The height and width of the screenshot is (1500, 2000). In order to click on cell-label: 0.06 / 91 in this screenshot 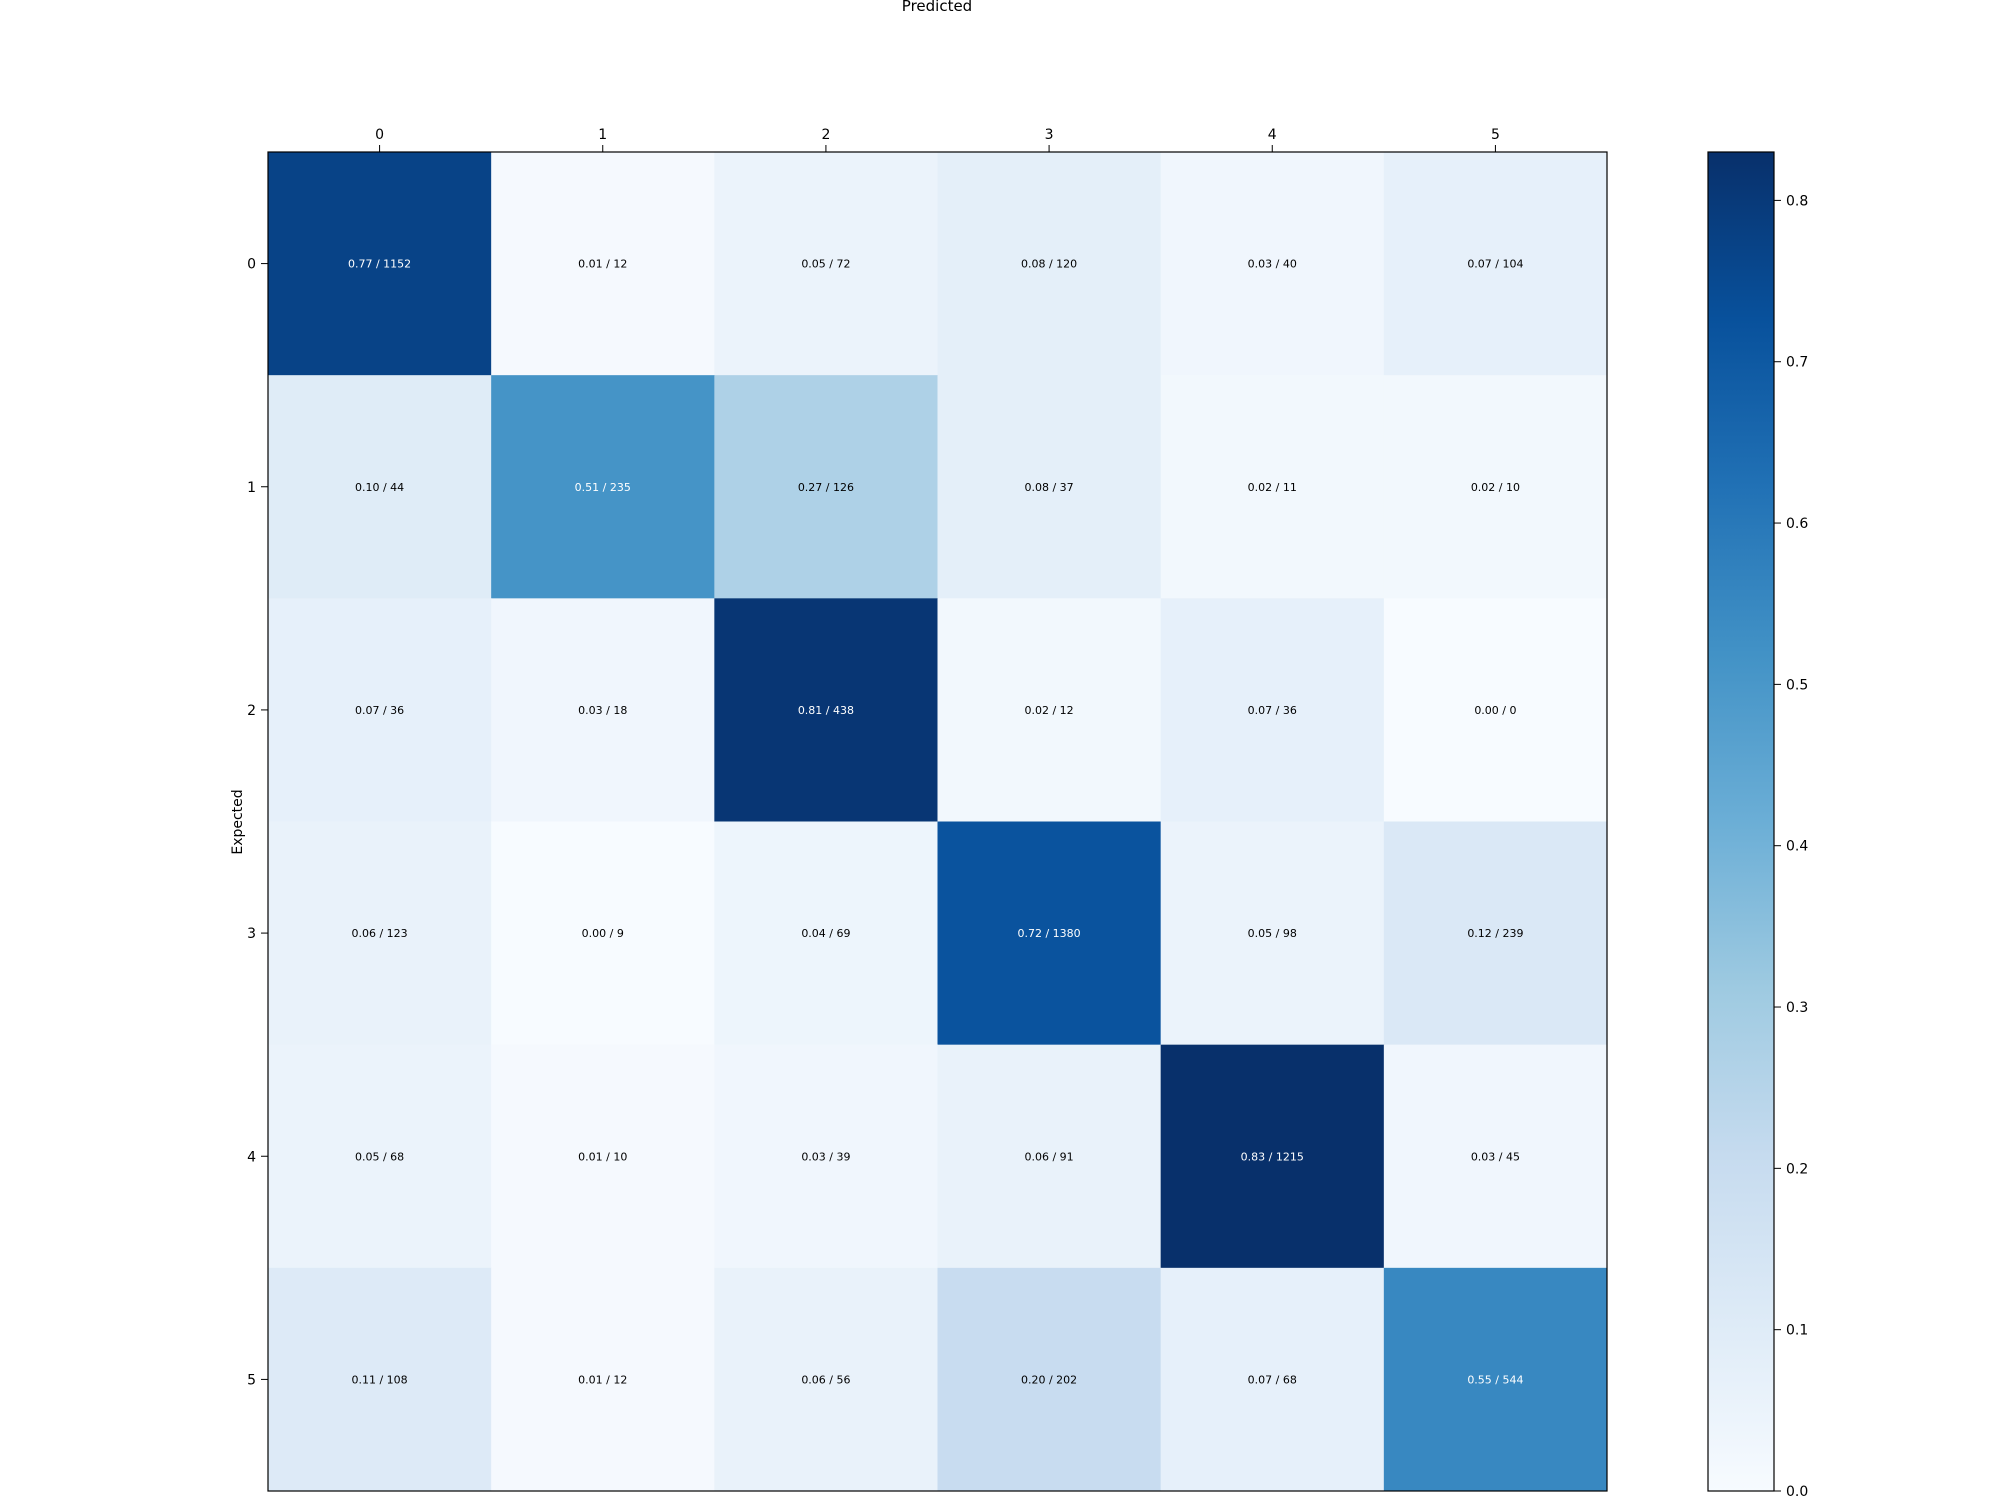, I will do `click(1048, 1156)`.